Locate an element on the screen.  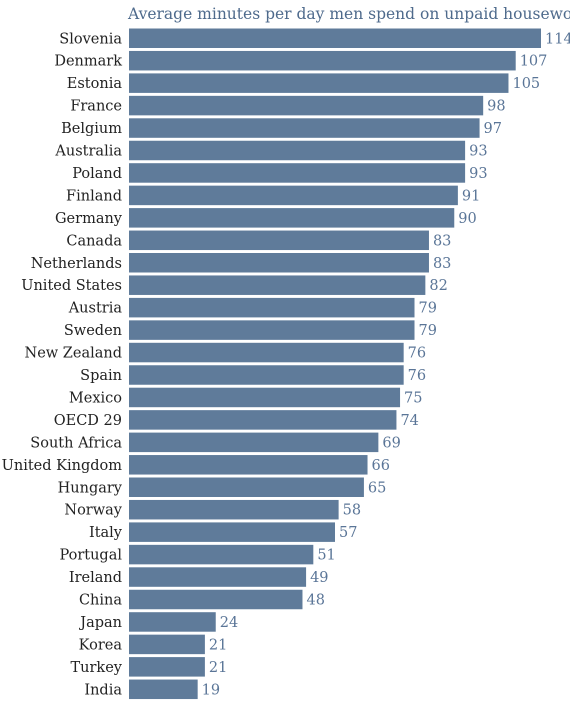
bar-india is located at coordinates (163, 689).